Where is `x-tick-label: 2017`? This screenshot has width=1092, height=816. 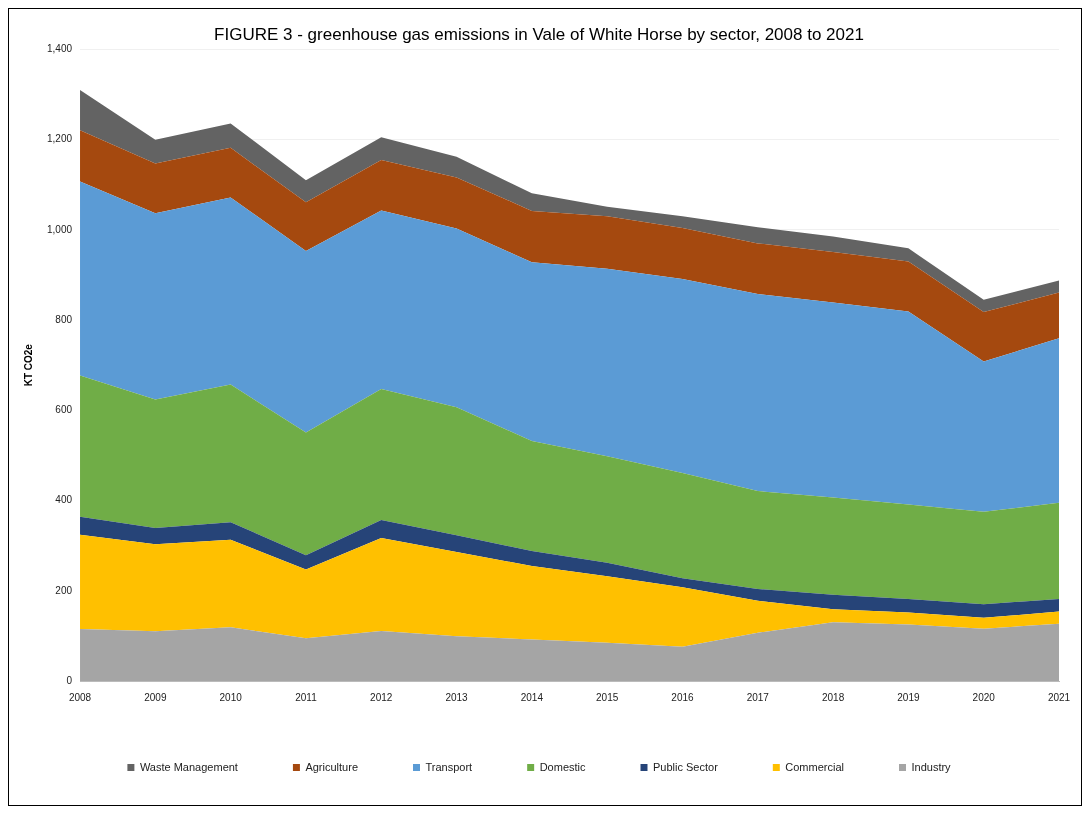
x-tick-label: 2017 is located at coordinates (758, 697).